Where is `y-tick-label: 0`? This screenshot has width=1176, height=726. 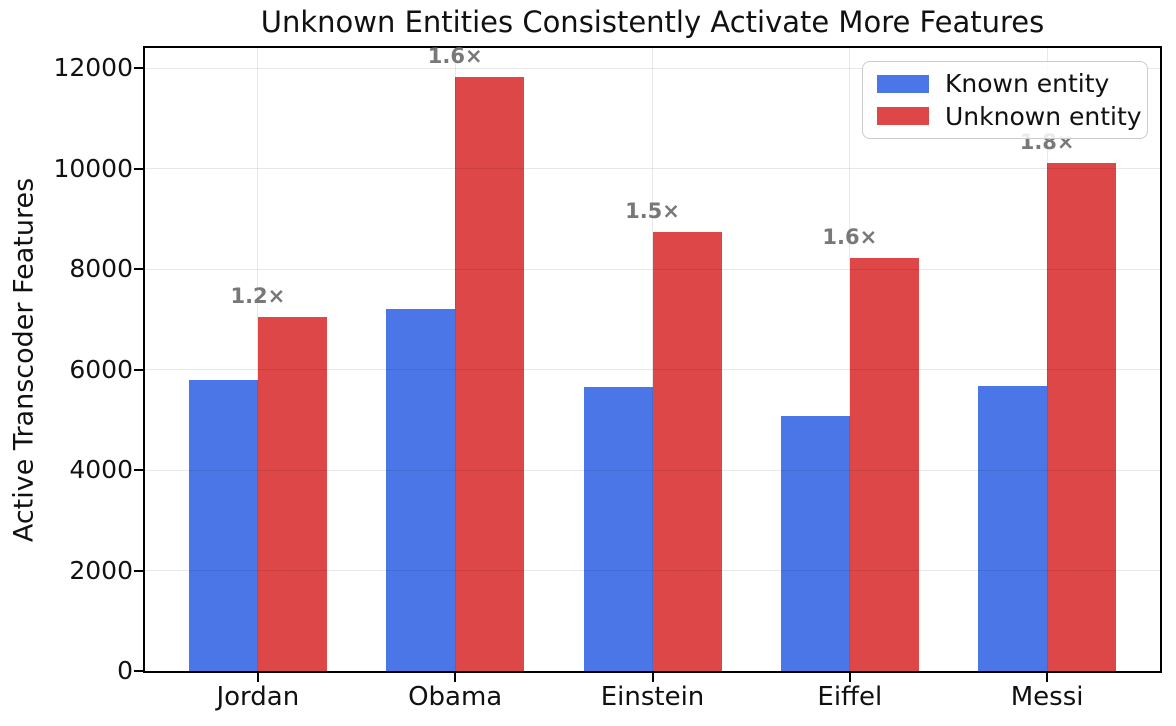
y-tick-label: 0 is located at coordinates (125, 670).